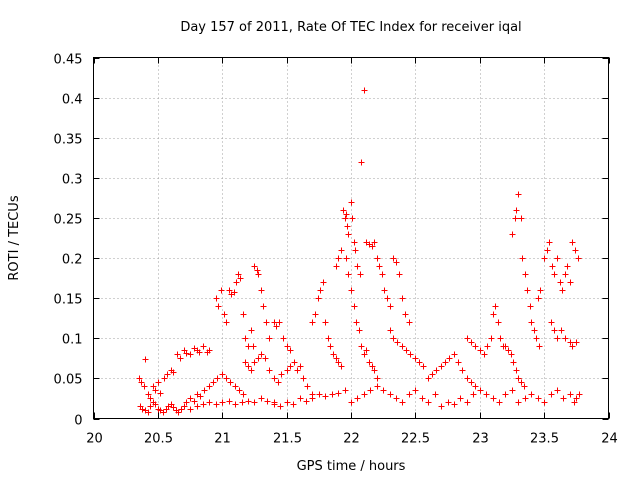  What do you see at coordinates (158, 439) in the screenshot?
I see `x-tick-label: 20.5` at bounding box center [158, 439].